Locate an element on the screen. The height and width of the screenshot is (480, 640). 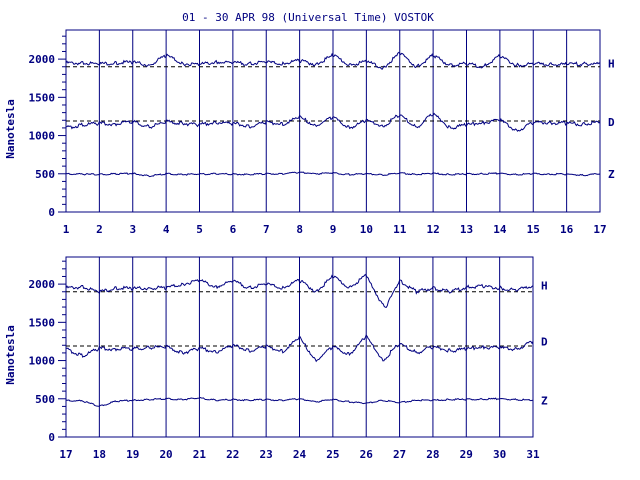
x-tick-label: 7 is located at coordinates (266, 229).